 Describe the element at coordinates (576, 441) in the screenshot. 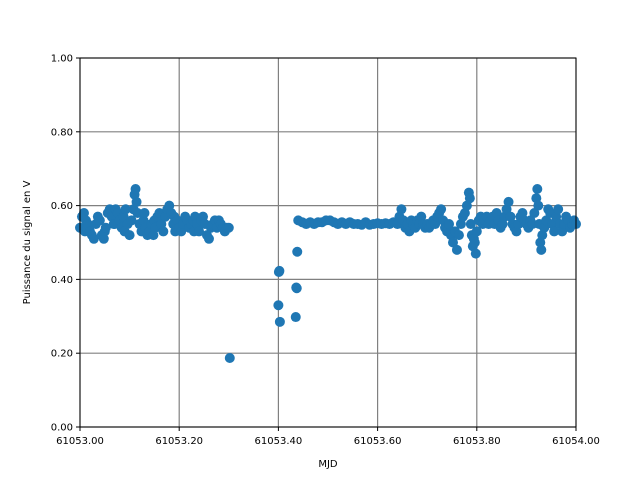

I see `x-tick-label: 61054.00` at that location.